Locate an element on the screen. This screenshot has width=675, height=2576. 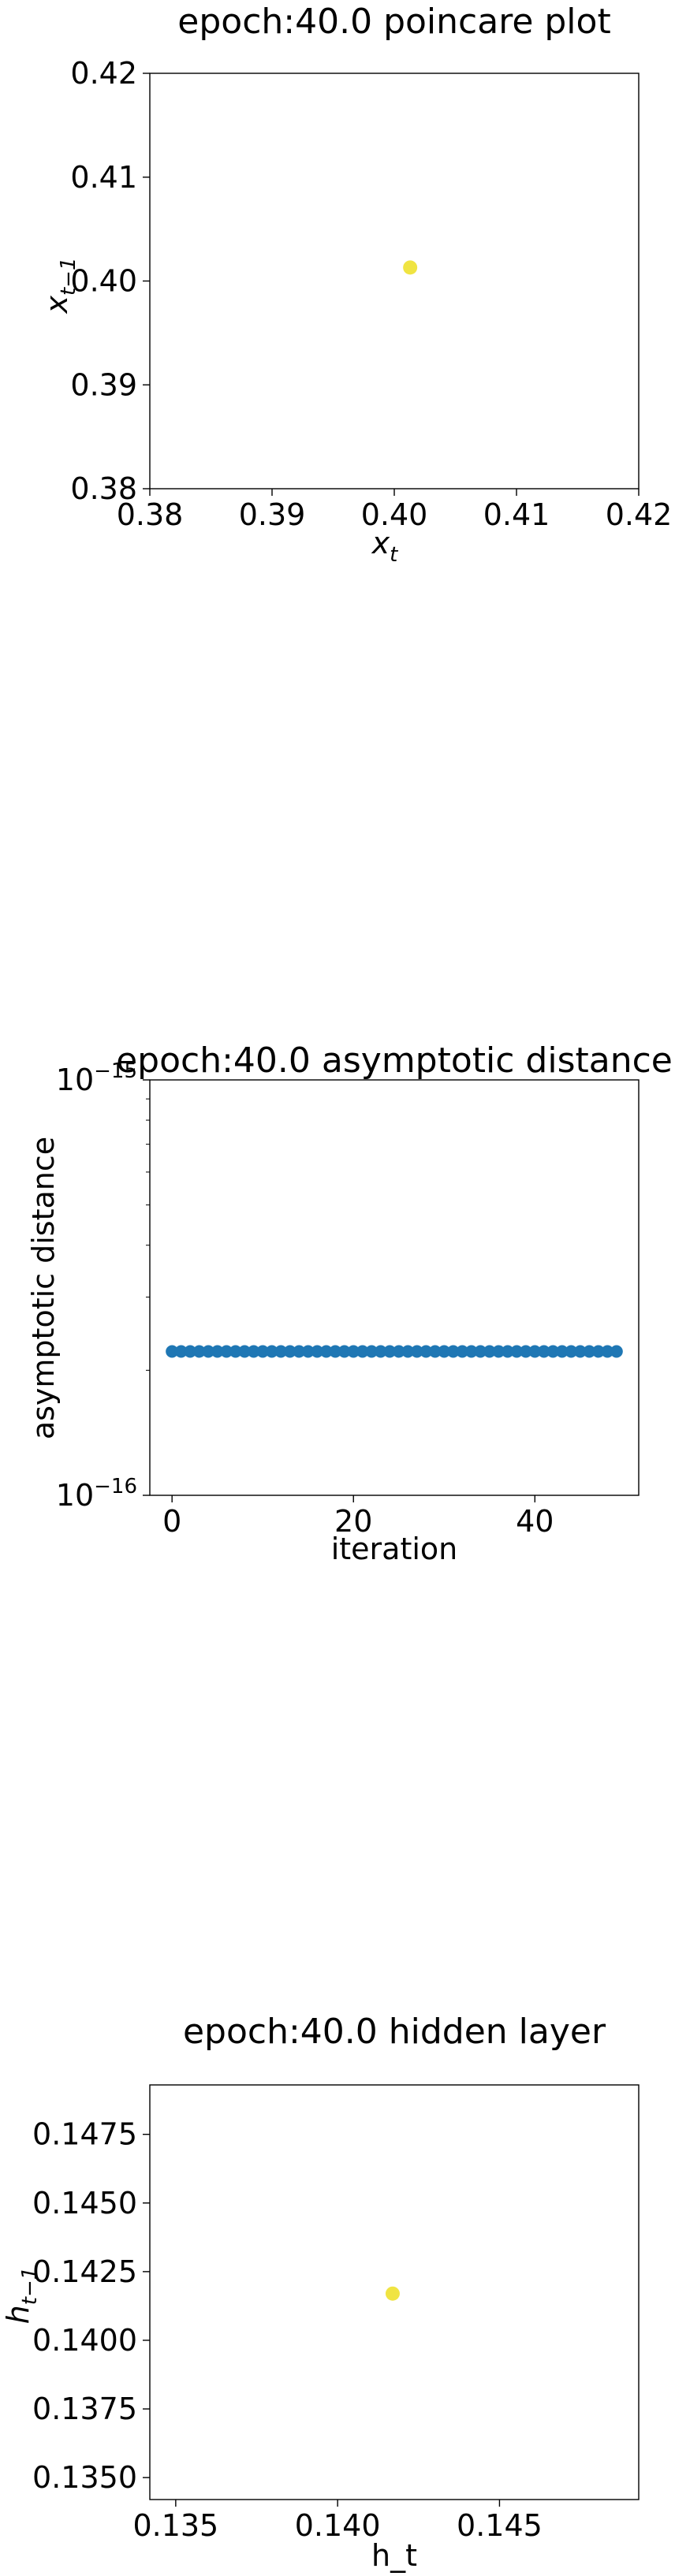
poincare-points is located at coordinates (411, 267).